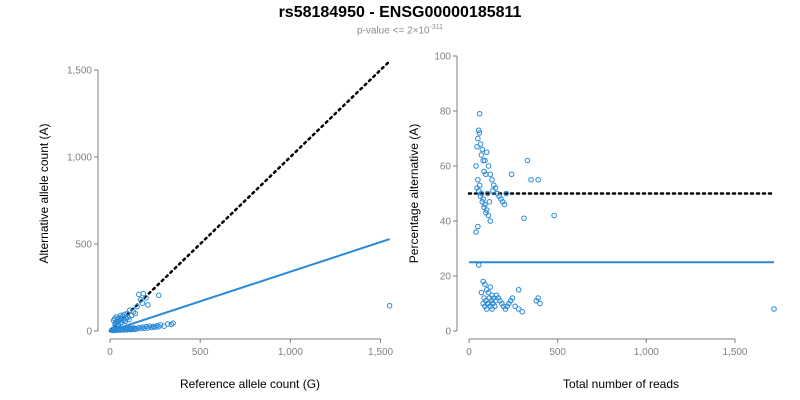  Describe the element at coordinates (250, 384) in the screenshot. I see `x-axis-label: Reference allele count (G)` at that location.